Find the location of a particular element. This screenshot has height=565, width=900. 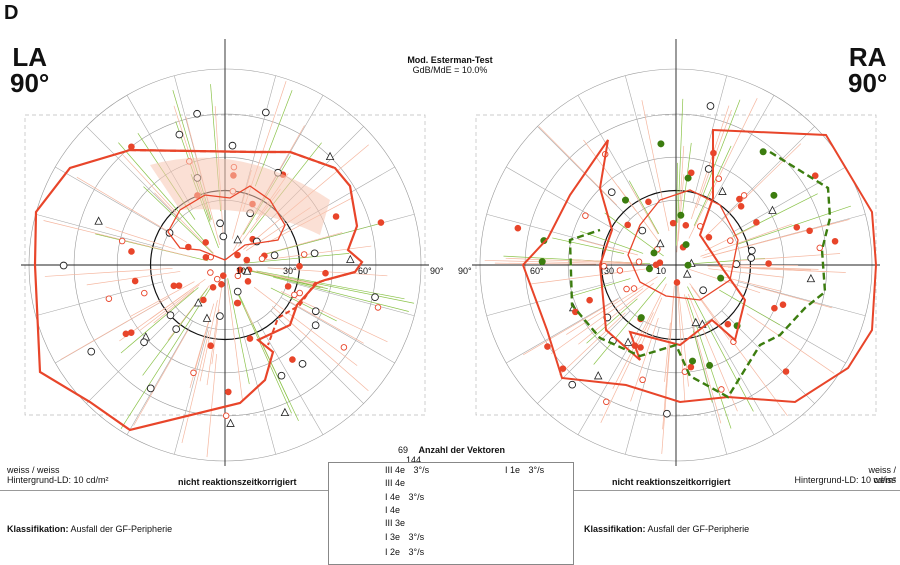

left-vector-count: 69 is located at coordinates (403, 450).